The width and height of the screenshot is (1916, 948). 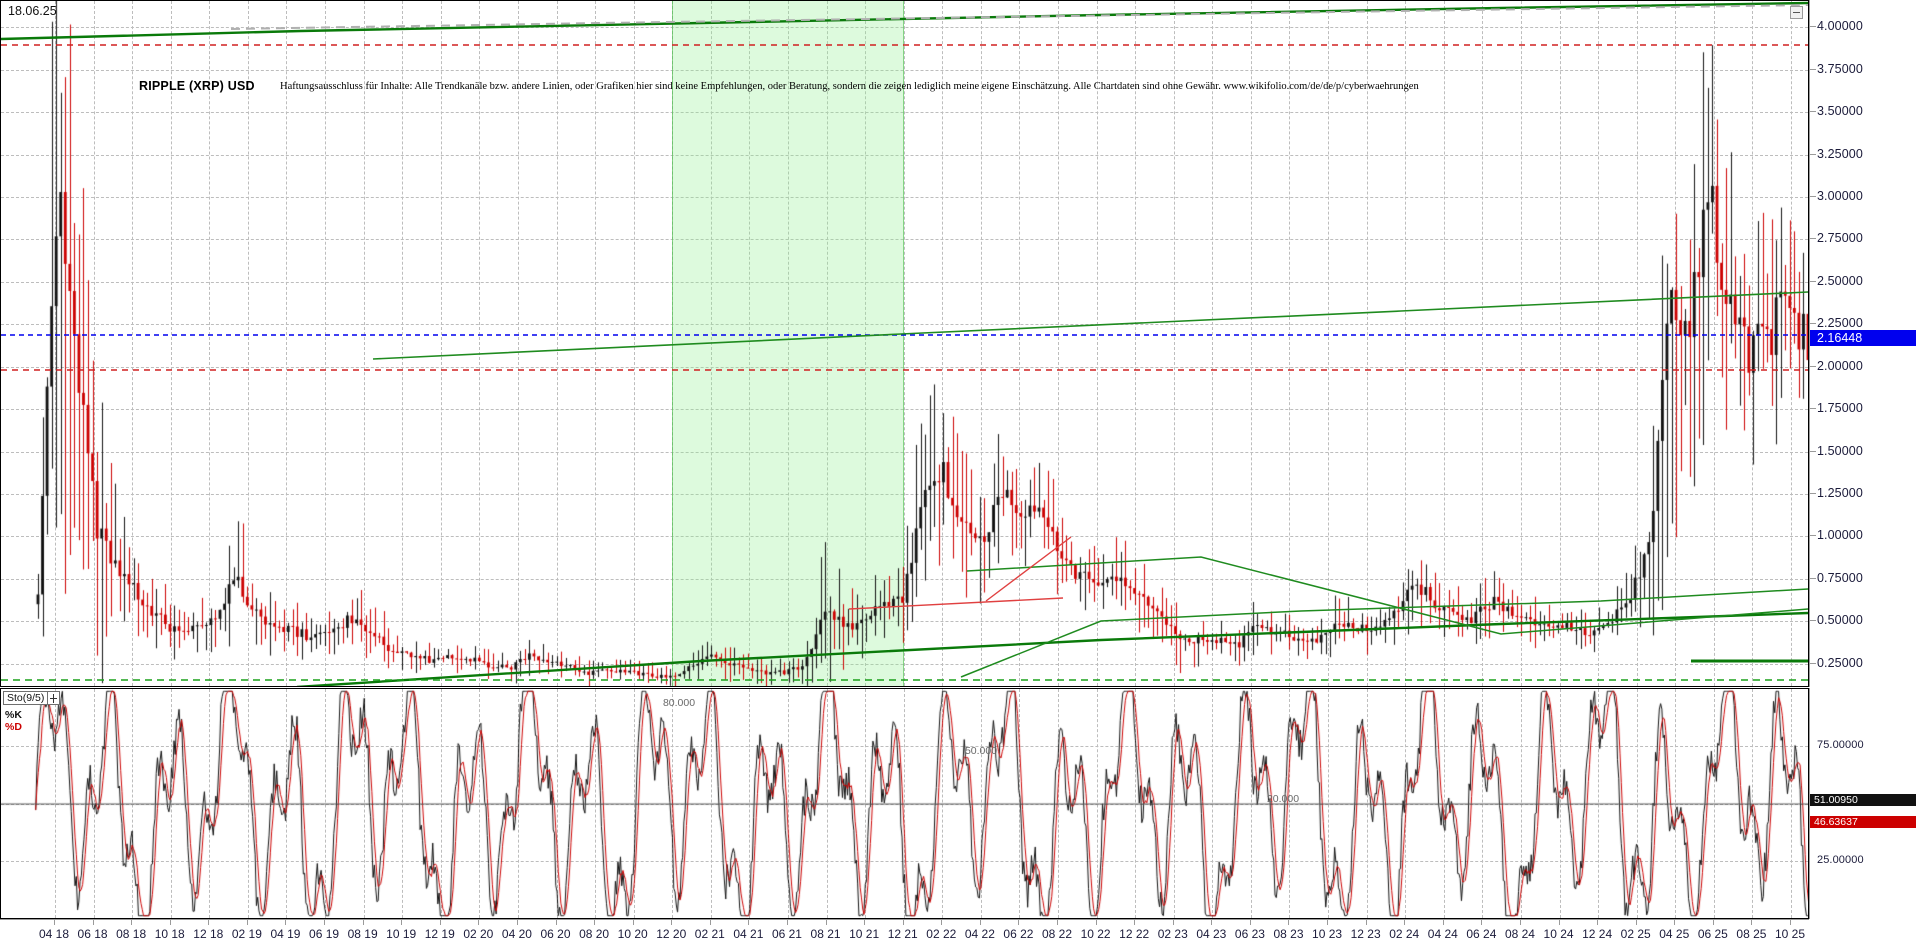 What do you see at coordinates (1840, 365) in the screenshot?
I see `price-axis-label: 2.00000` at bounding box center [1840, 365].